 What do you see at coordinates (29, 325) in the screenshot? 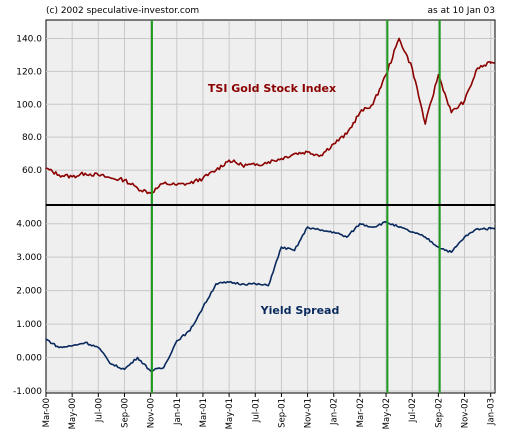
I see `y-tick-label: 1.000` at bounding box center [29, 325].